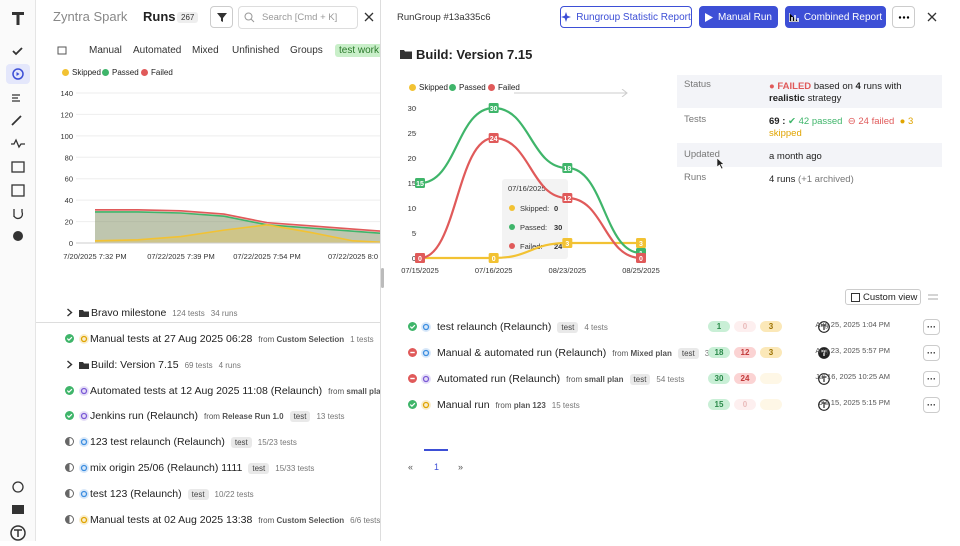 The height and width of the screenshot is (546, 960). I want to click on filter-button, so click(221, 17).